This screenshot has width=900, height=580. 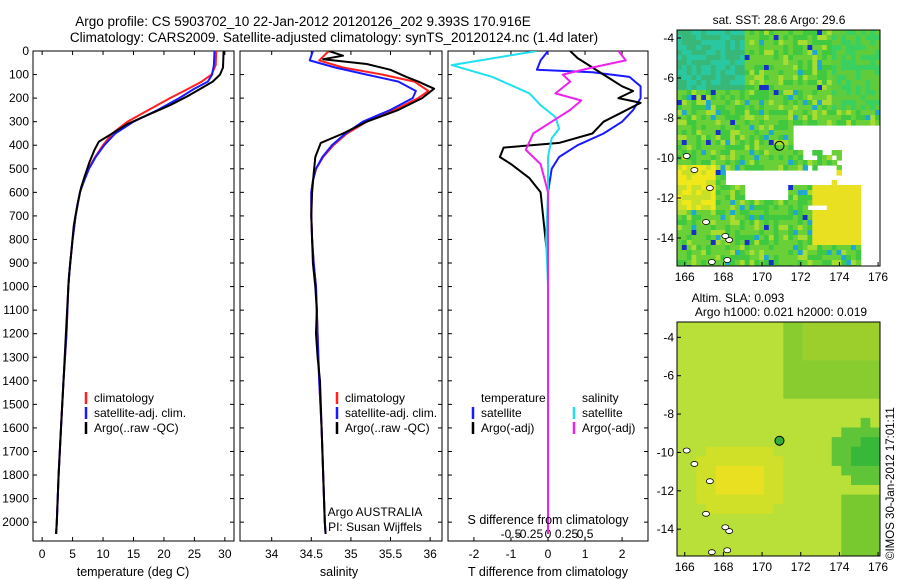 I want to click on y-tick-label: 100, so click(x=19, y=75).